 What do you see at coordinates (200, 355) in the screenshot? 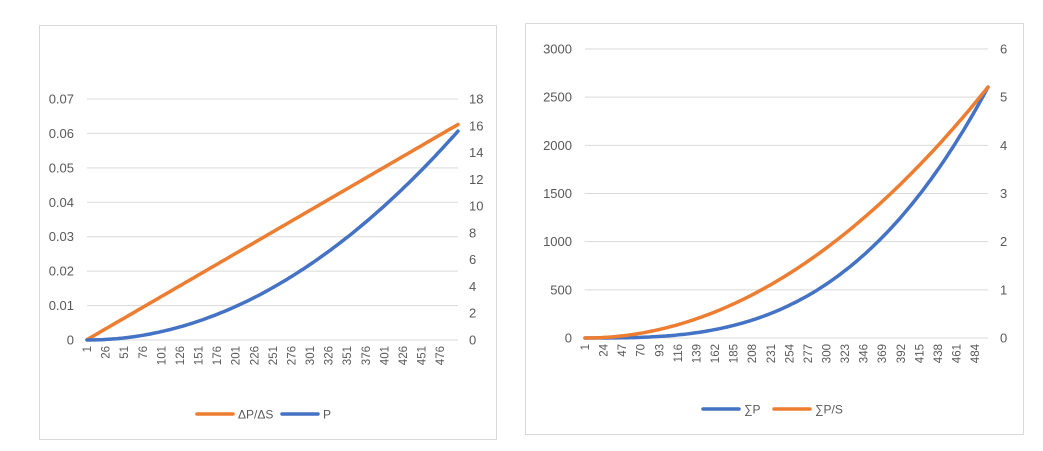
I see `x-tick-left-6: 151` at bounding box center [200, 355].